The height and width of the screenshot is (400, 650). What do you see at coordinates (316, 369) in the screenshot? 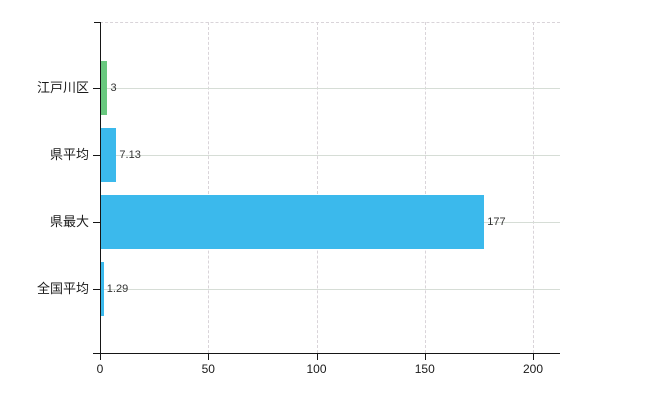
I see `x-axis-tick-label: 100` at bounding box center [316, 369].